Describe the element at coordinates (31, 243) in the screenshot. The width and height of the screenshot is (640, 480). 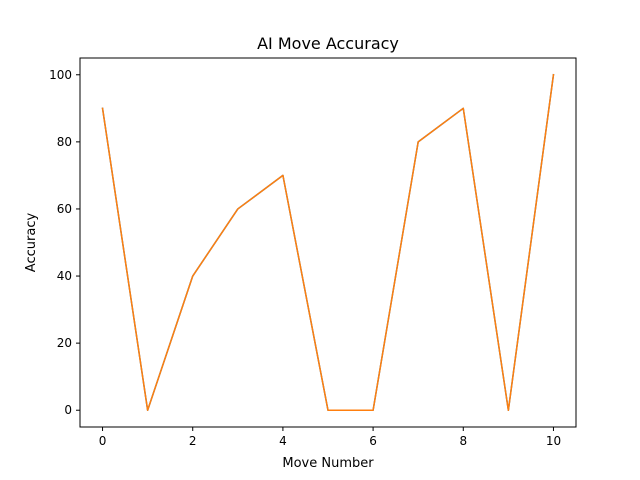
I see `y-axis-label: Accuracy` at that location.